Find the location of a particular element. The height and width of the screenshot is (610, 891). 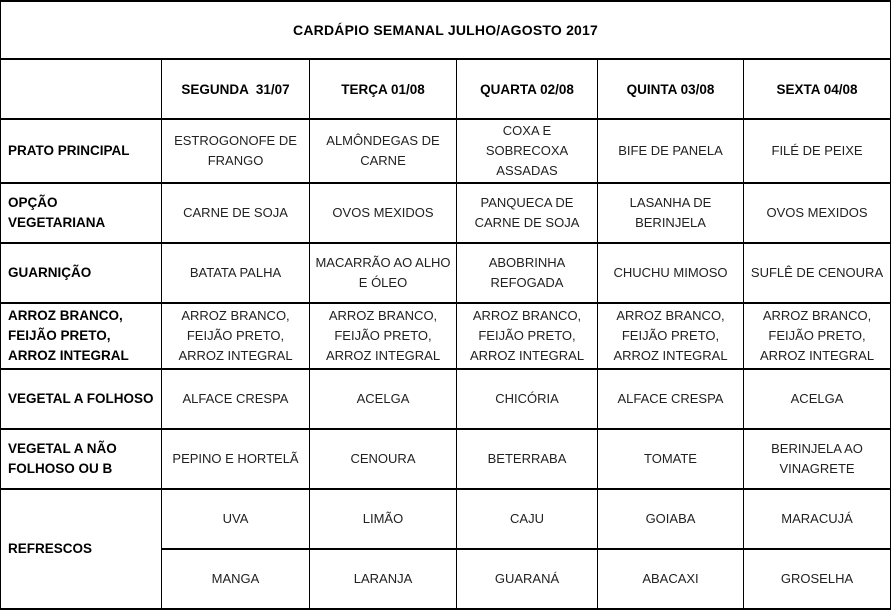

column-header-quarta: QUARTA 02/08 is located at coordinates (527, 89).